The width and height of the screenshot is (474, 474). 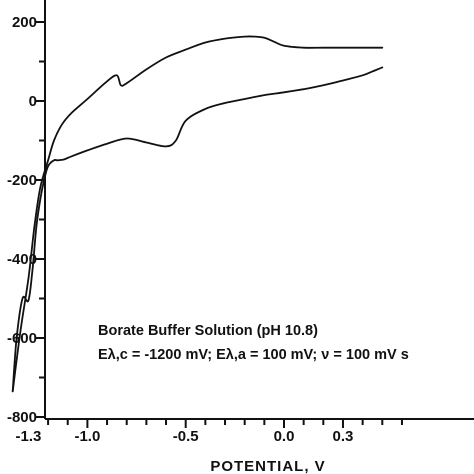 What do you see at coordinates (24, 22) in the screenshot?
I see `y-tick-label: 200` at bounding box center [24, 22].